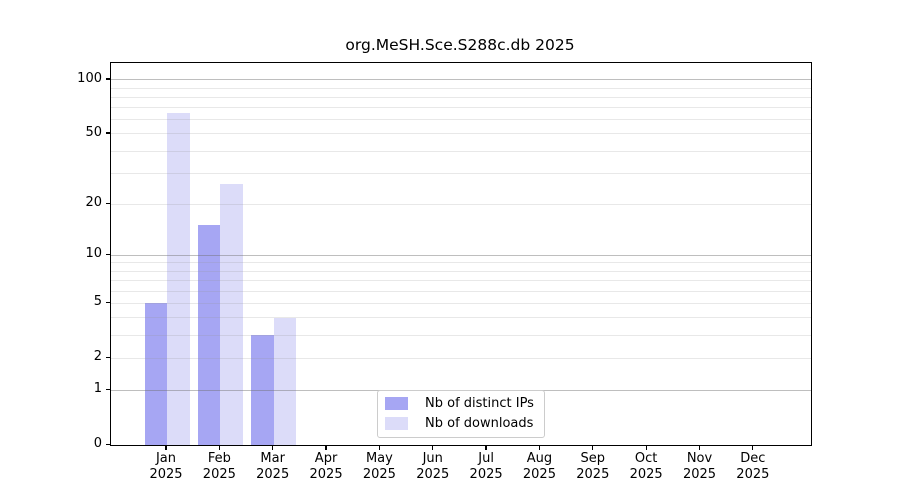 This screenshot has height=500, width=900. What do you see at coordinates (396, 403) in the screenshot?
I see `legend-swatch-distinct-ips` at bounding box center [396, 403].